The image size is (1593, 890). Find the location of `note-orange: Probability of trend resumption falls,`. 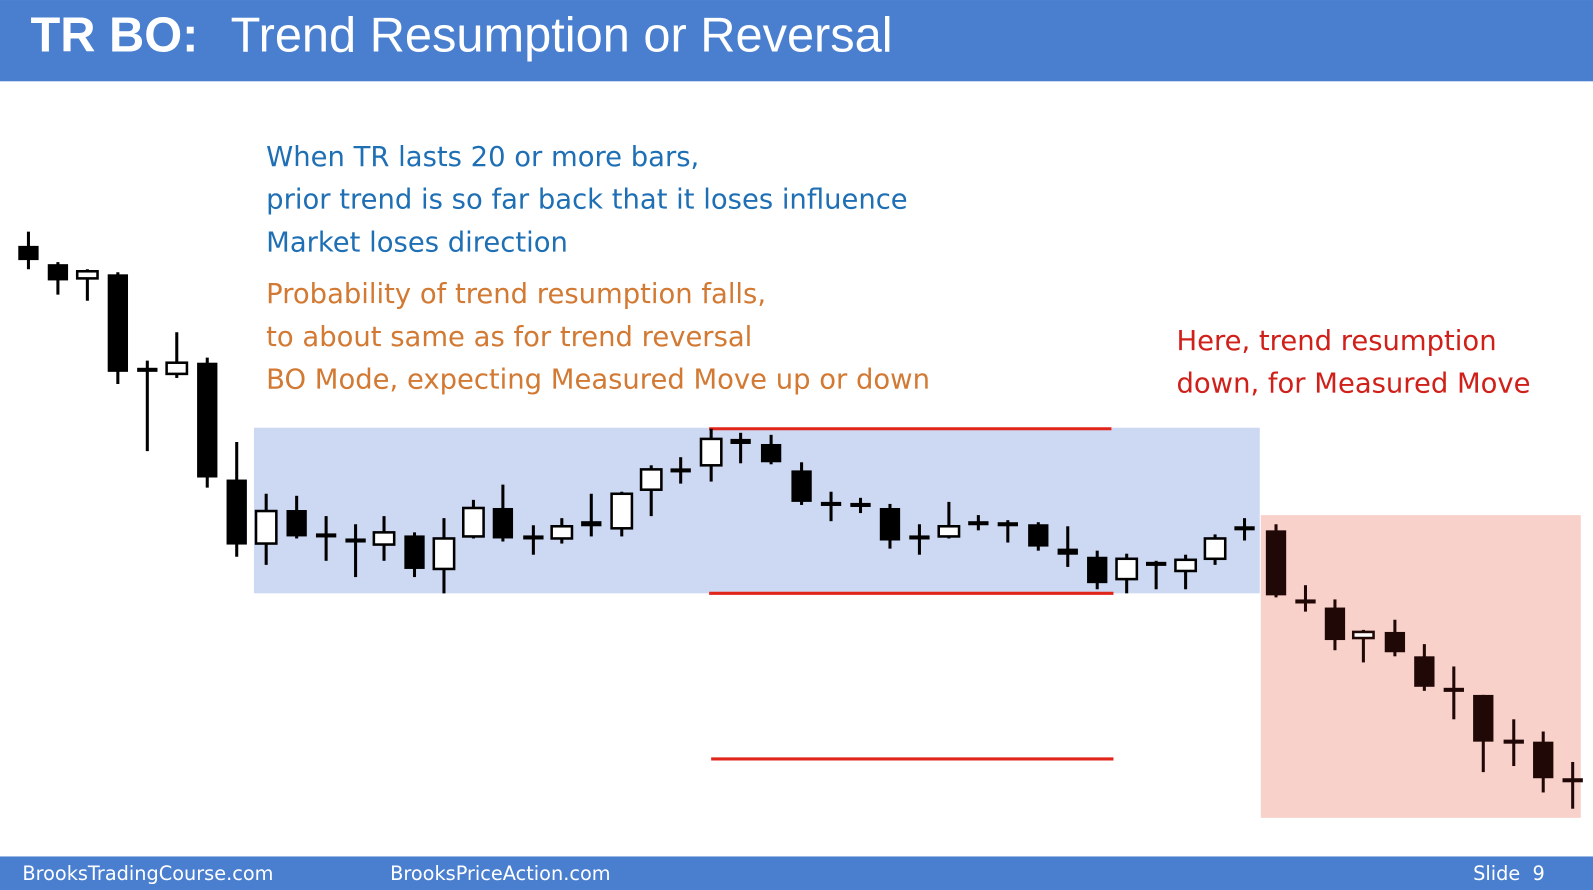

note-orange: Probability of trend resumption falls, is located at coordinates (516, 294).